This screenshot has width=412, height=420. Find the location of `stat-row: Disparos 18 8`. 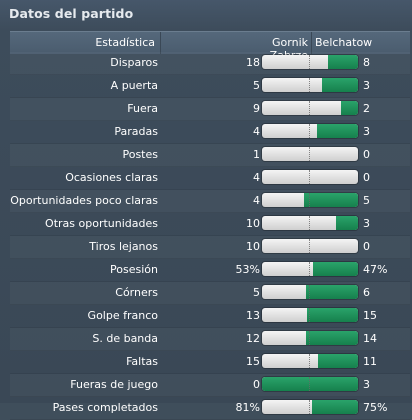

stat-row: Disparos 18 8 is located at coordinates (210, 63).